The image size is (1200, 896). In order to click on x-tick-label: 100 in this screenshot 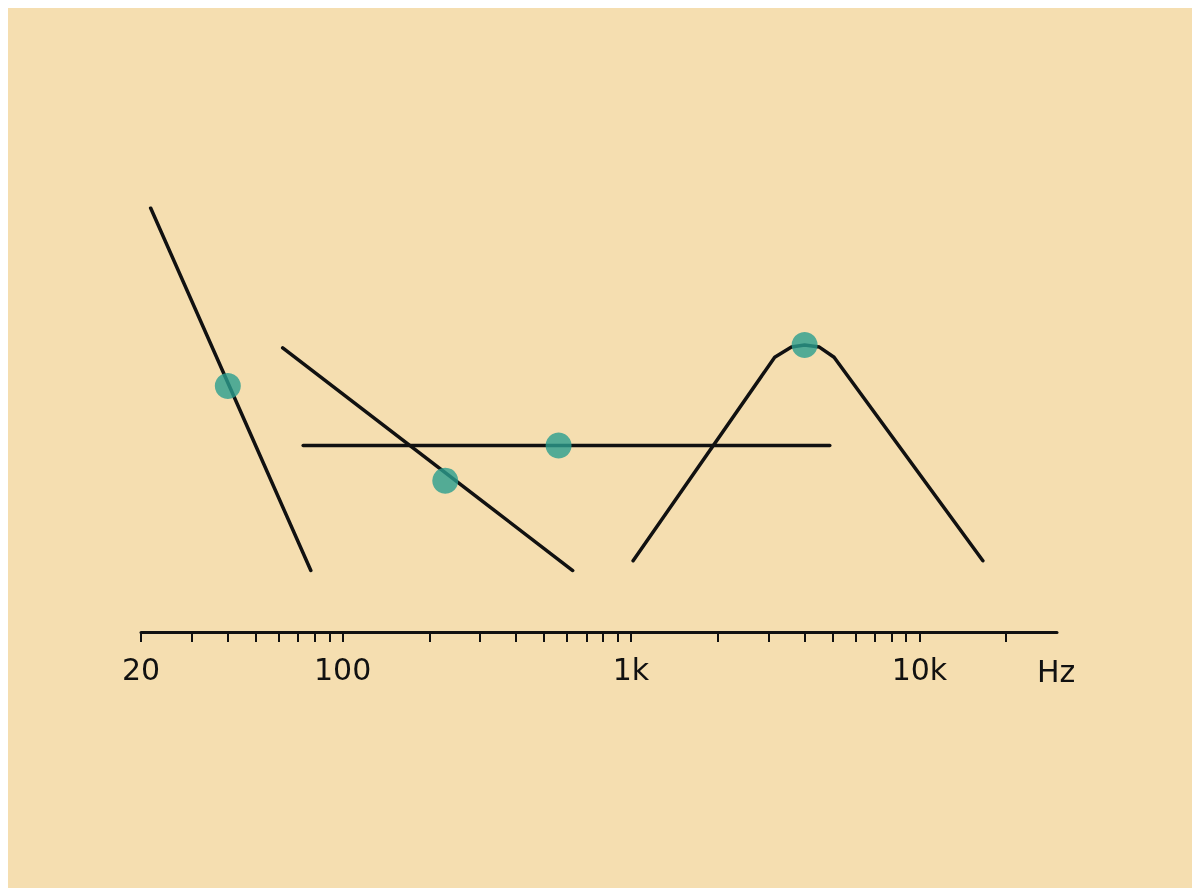, I will do `click(342, 669)`.